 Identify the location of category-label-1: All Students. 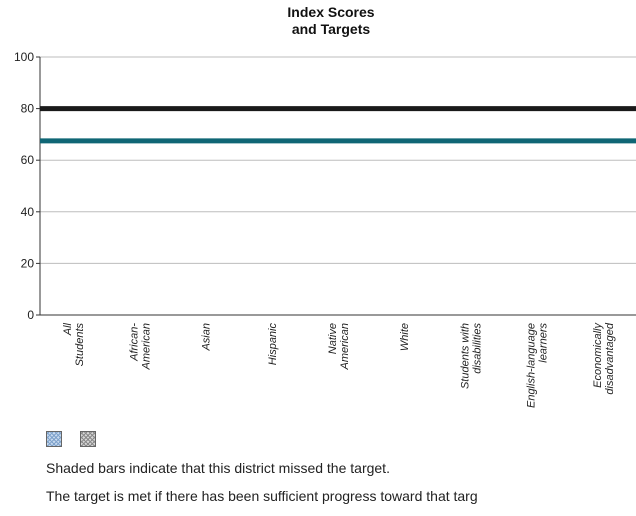
(74, 344).